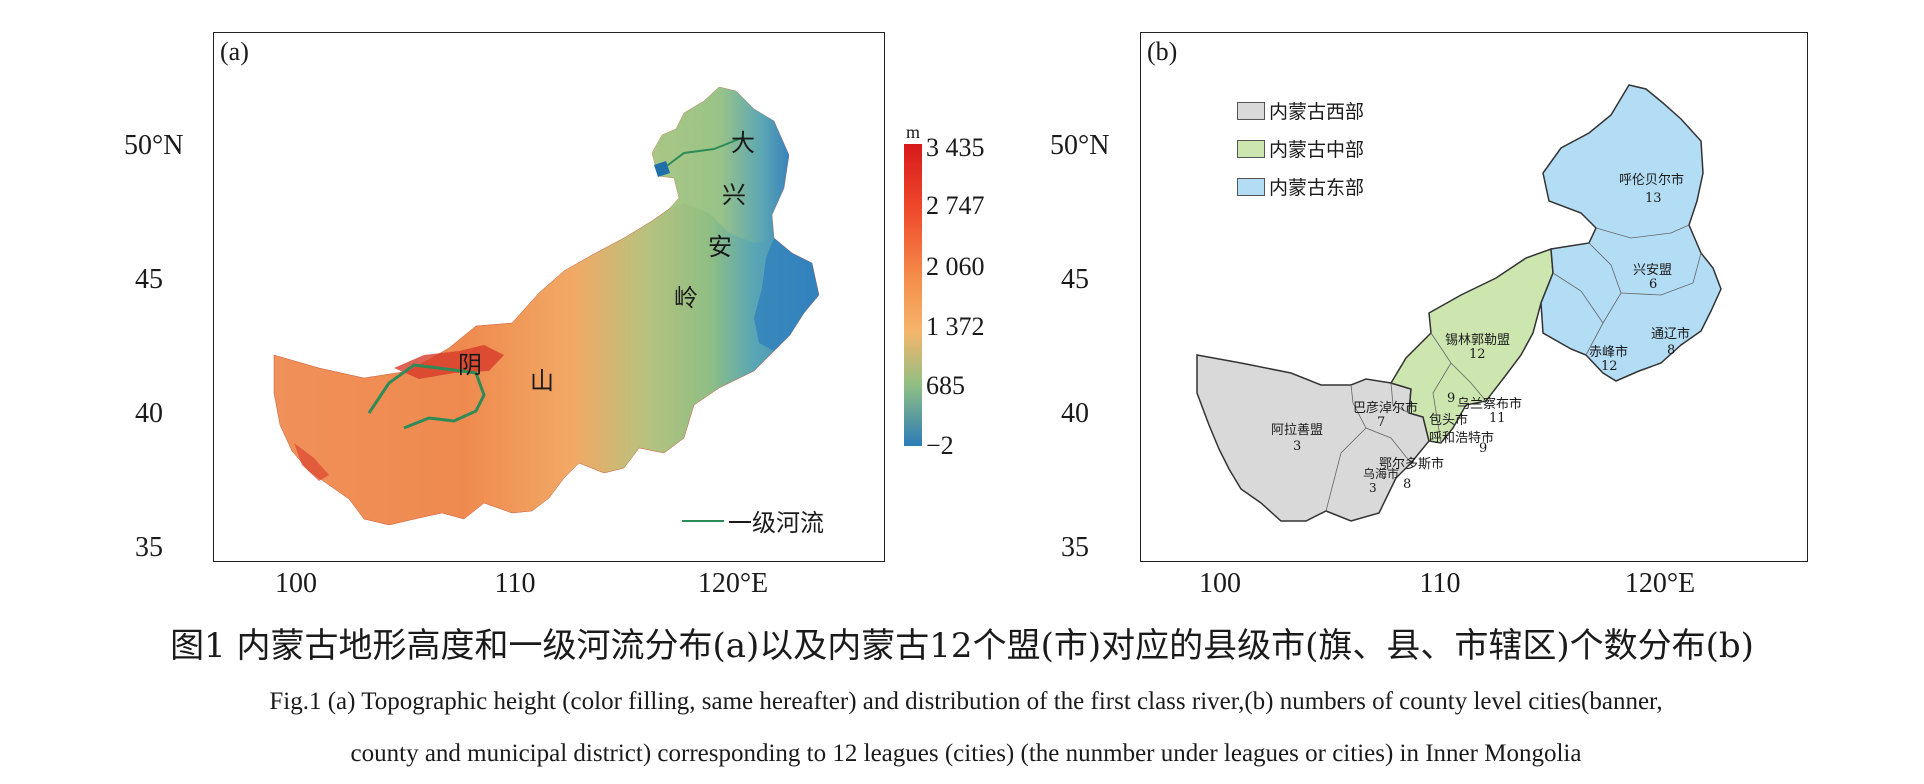 The image size is (1924, 784). I want to click on region-name-bayannur: 巴彦淖尔市, so click(1386, 408).